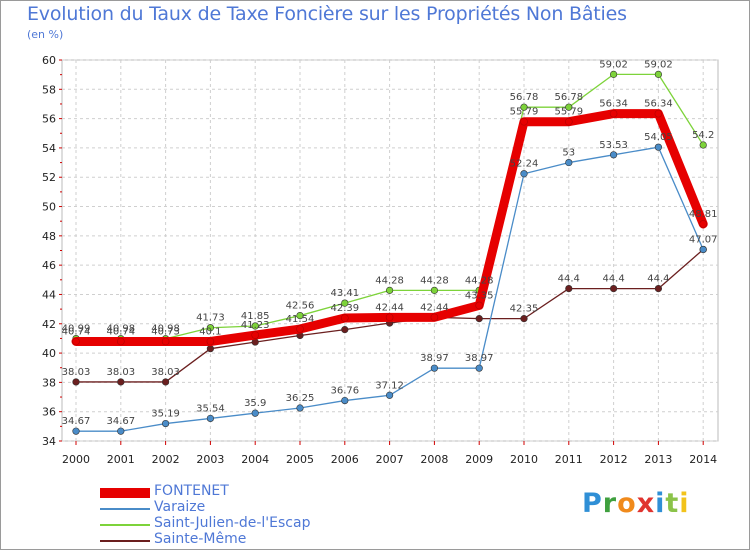 The height and width of the screenshot is (550, 750). Describe the element at coordinates (568, 112) in the screenshot. I see `data-label-fontenet: 55.79` at that location.